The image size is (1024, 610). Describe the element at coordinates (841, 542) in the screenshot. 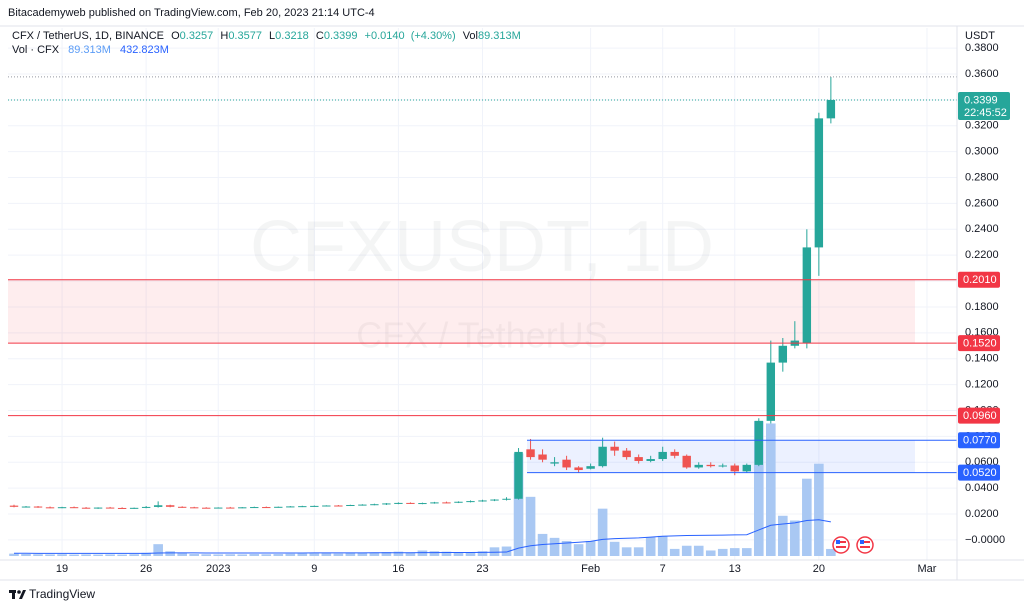

I see `flag-stripe` at that location.